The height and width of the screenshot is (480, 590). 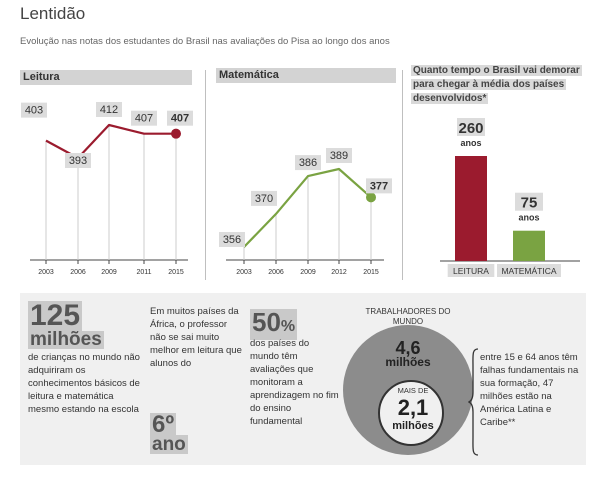 I want to click on data-label: 386, so click(x=308, y=163).